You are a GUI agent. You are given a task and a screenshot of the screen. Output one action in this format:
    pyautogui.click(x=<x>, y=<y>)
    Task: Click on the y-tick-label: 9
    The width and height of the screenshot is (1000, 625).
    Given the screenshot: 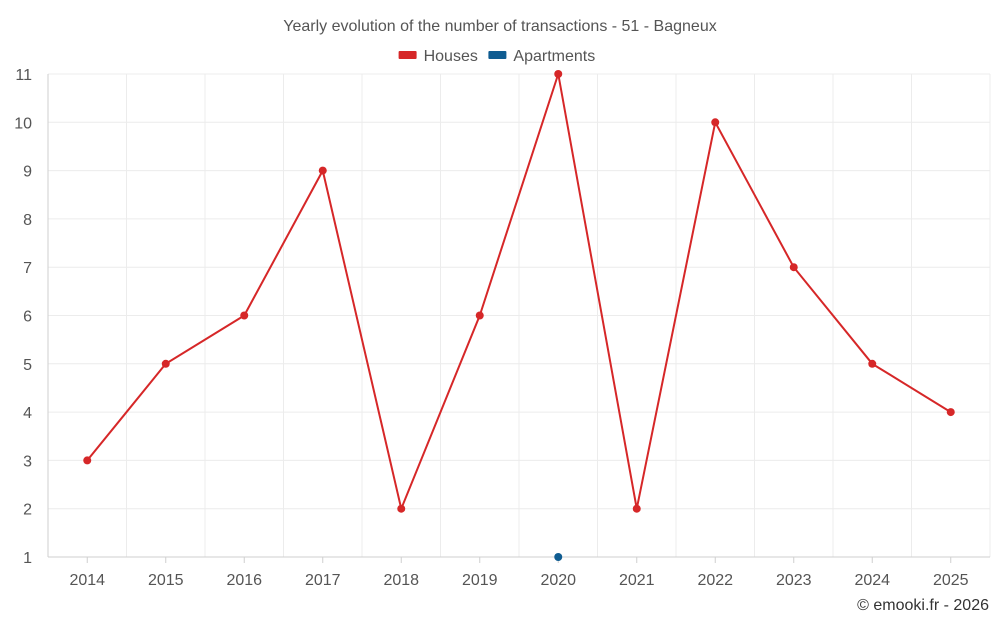 What is the action you would take?
    pyautogui.click(x=27, y=172)
    